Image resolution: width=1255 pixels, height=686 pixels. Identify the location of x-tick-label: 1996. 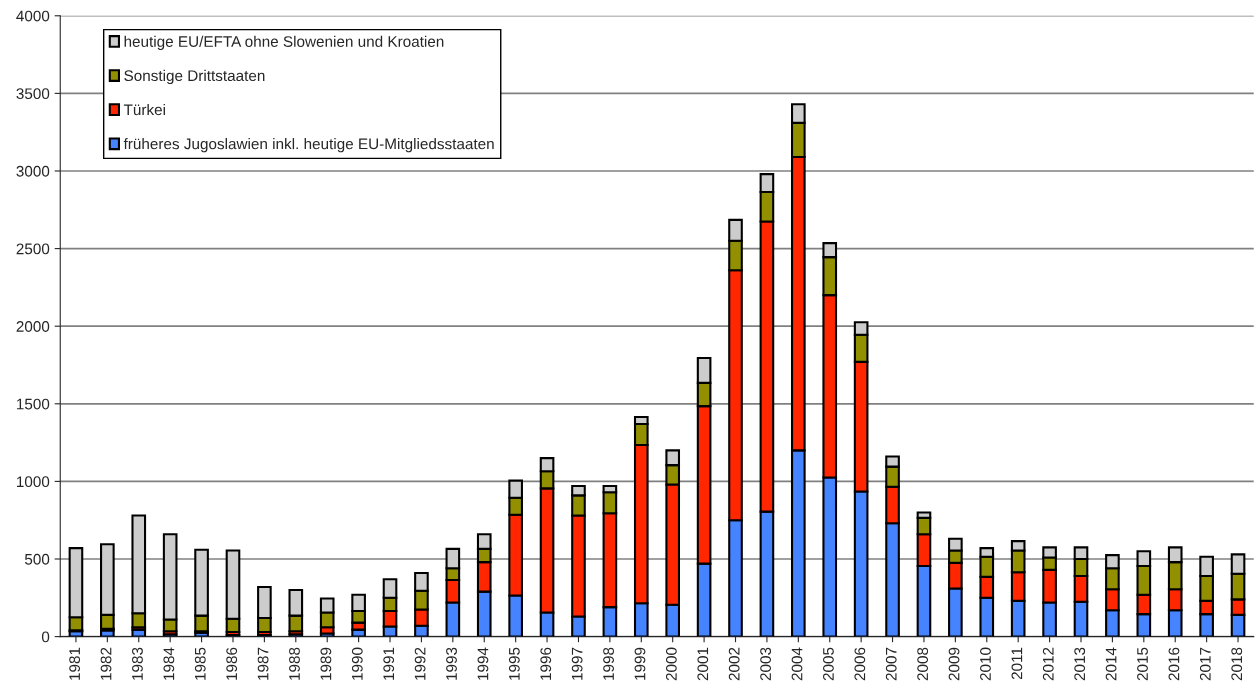
(546, 663).